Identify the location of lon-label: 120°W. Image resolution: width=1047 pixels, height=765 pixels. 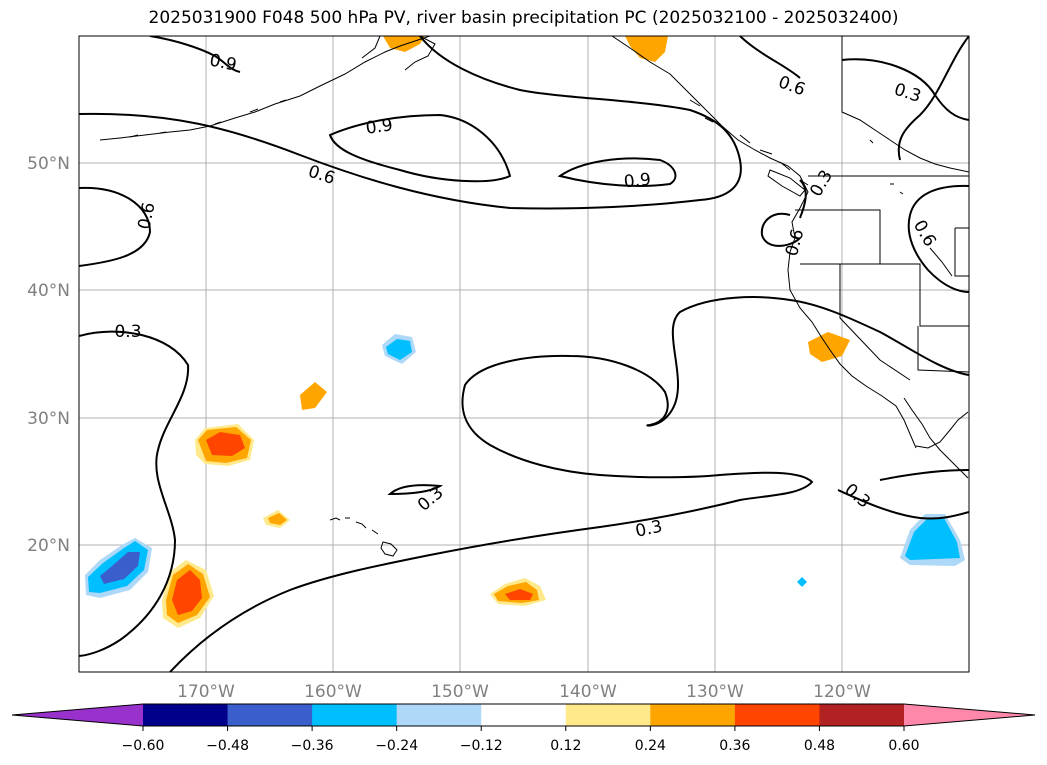
(842, 692).